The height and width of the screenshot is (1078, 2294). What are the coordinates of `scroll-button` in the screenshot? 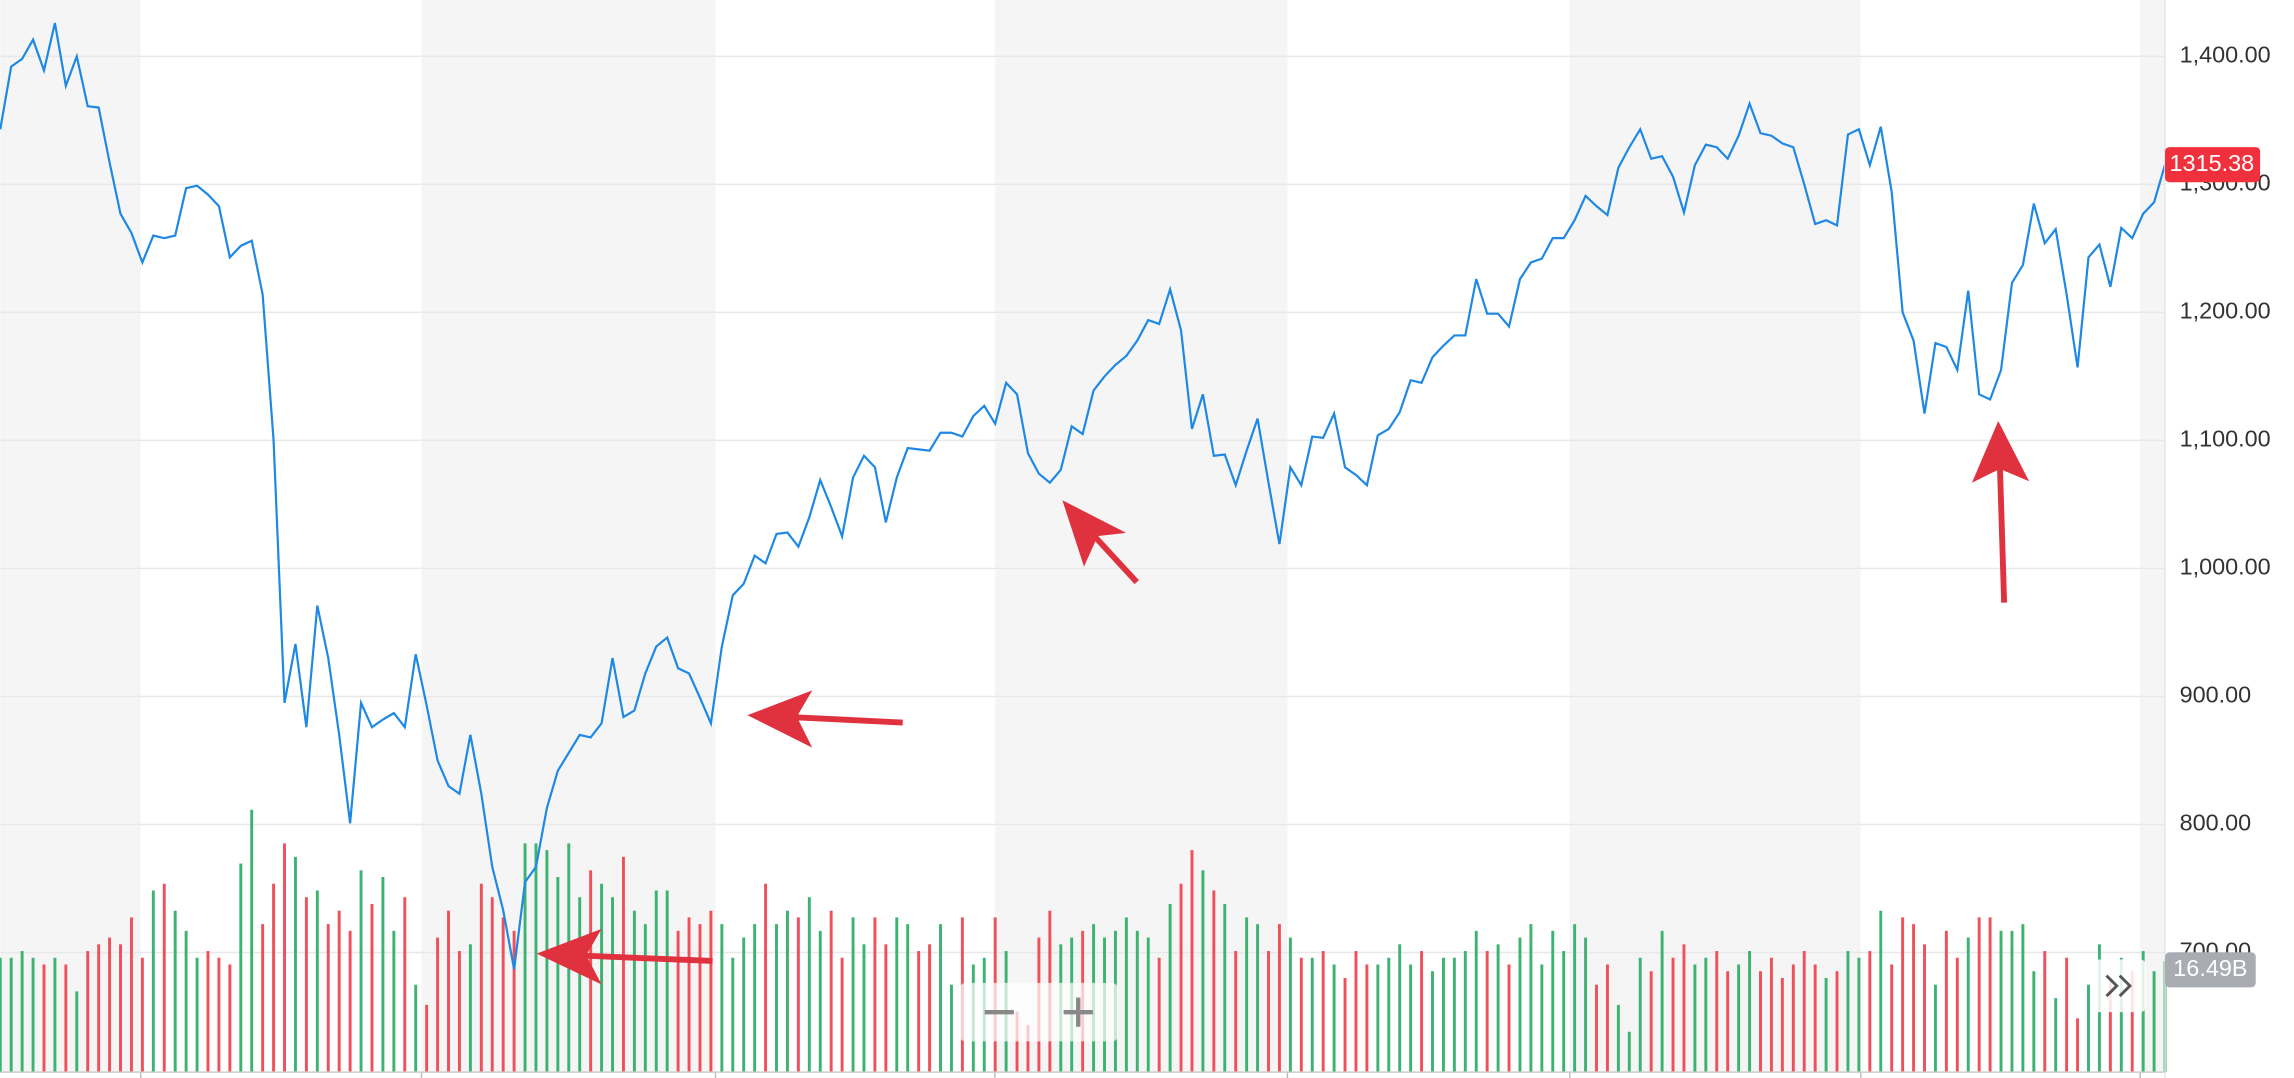 It's located at (2119, 986).